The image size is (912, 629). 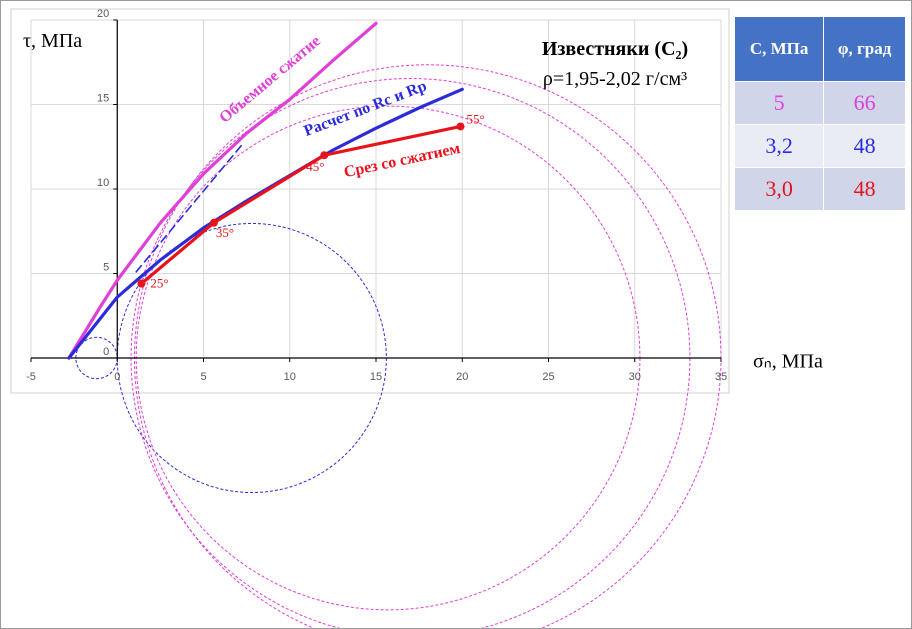 I want to click on chart-subtitle: ρ=1,95-2,02 г/см³, so click(x=615, y=79).